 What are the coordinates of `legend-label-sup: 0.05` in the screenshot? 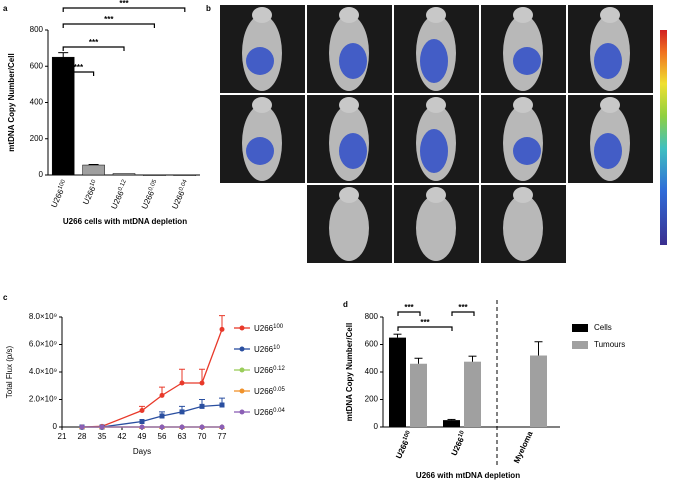 It's located at (279, 390).